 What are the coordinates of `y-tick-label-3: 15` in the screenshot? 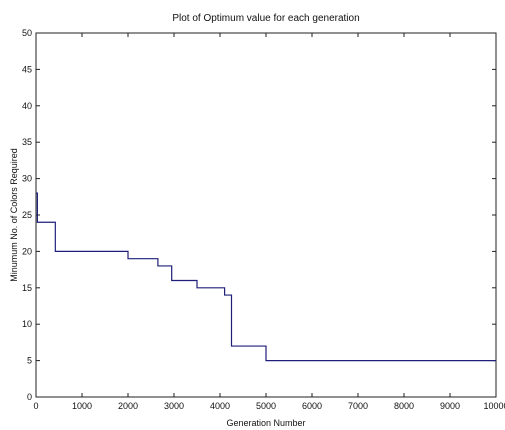 It's located at (27, 288).